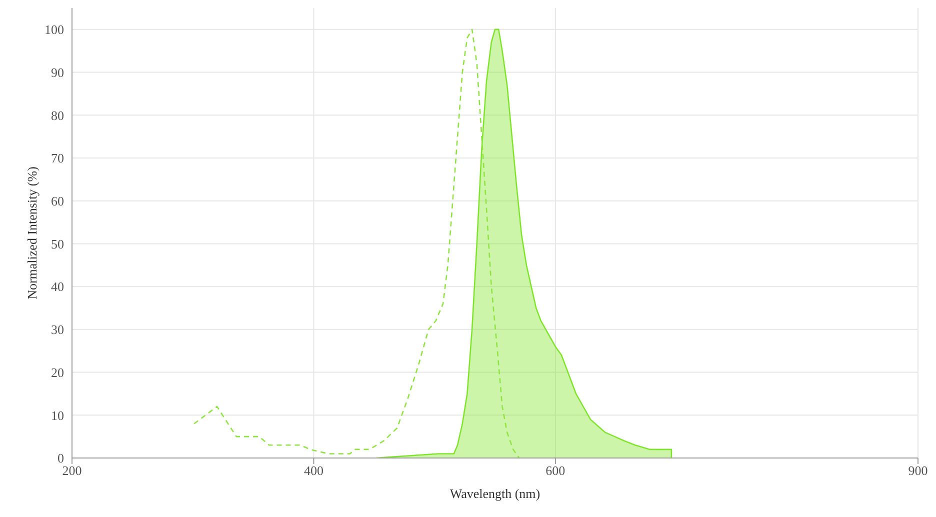  Describe the element at coordinates (57, 330) in the screenshot. I see `y-tick-label: 30` at that location.